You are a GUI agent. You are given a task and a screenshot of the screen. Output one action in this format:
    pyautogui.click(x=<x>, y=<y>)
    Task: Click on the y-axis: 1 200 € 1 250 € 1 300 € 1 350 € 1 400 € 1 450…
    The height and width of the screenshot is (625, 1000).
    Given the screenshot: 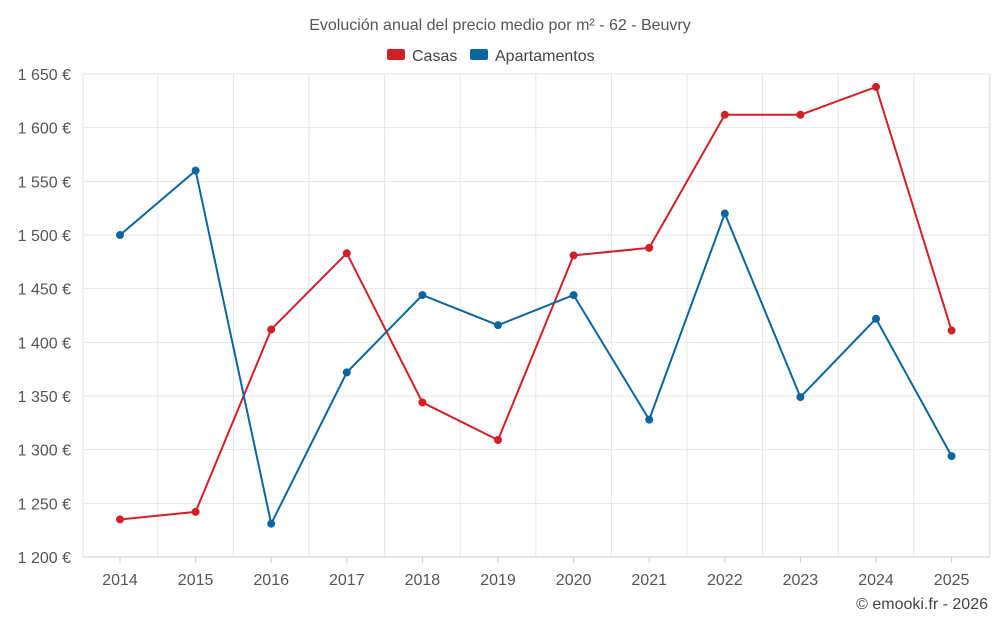 What is the action you would take?
    pyautogui.click(x=44, y=317)
    